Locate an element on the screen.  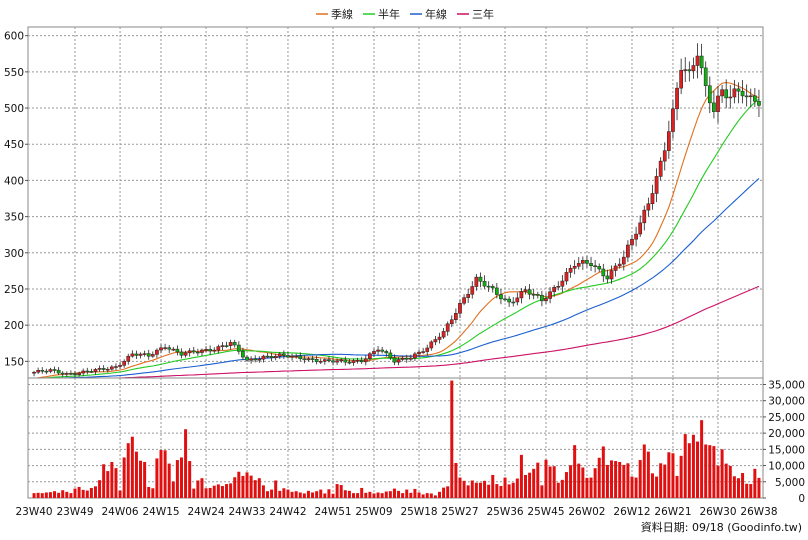
x-tick-label: 25W27 is located at coordinates (459, 512).